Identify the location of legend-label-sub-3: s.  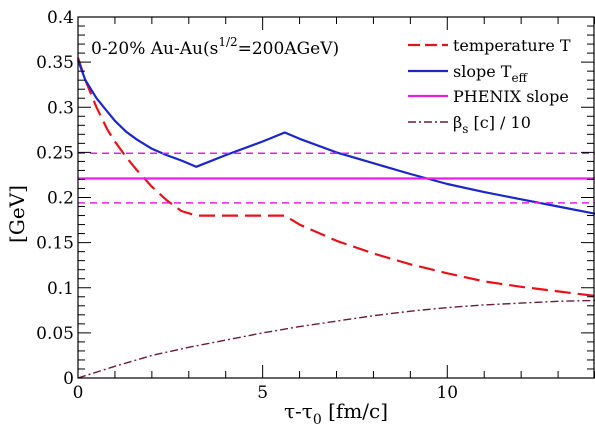
(465, 129).